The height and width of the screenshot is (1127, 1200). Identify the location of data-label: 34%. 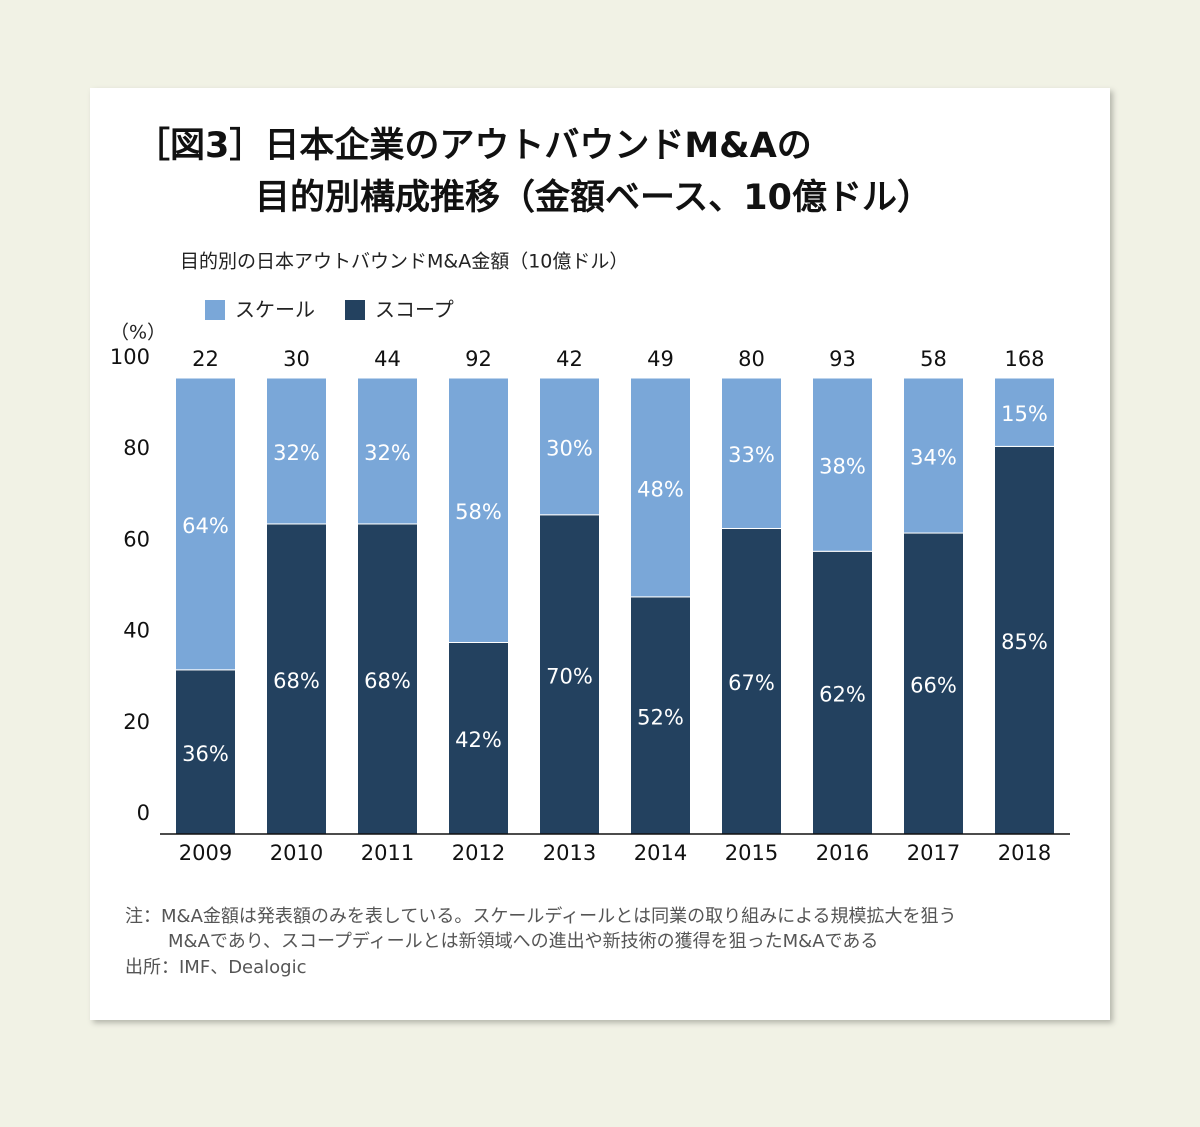
(933, 458).